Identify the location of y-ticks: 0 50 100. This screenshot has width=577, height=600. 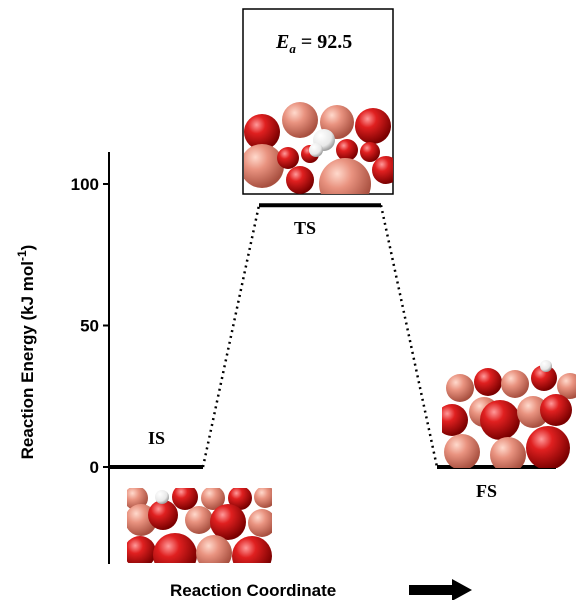
(90, 326).